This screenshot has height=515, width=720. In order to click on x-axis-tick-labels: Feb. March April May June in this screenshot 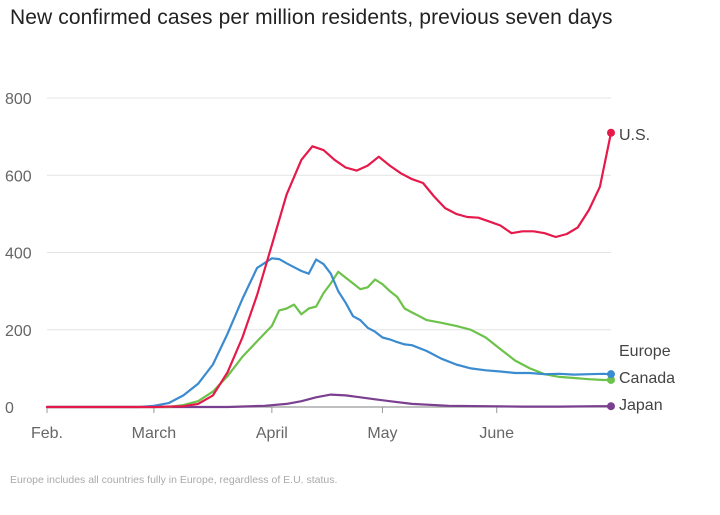, I will do `click(272, 424)`.